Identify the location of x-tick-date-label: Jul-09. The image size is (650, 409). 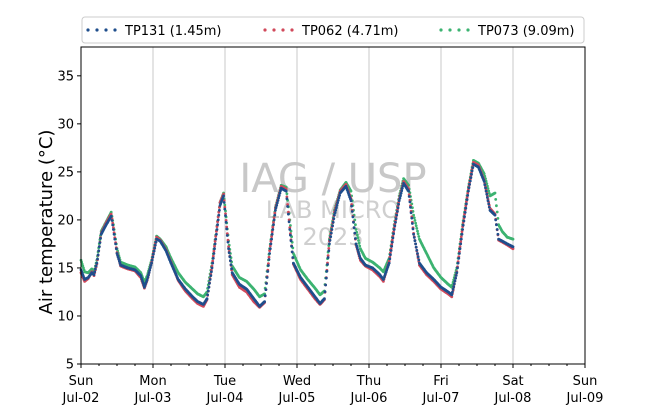
(585, 398).